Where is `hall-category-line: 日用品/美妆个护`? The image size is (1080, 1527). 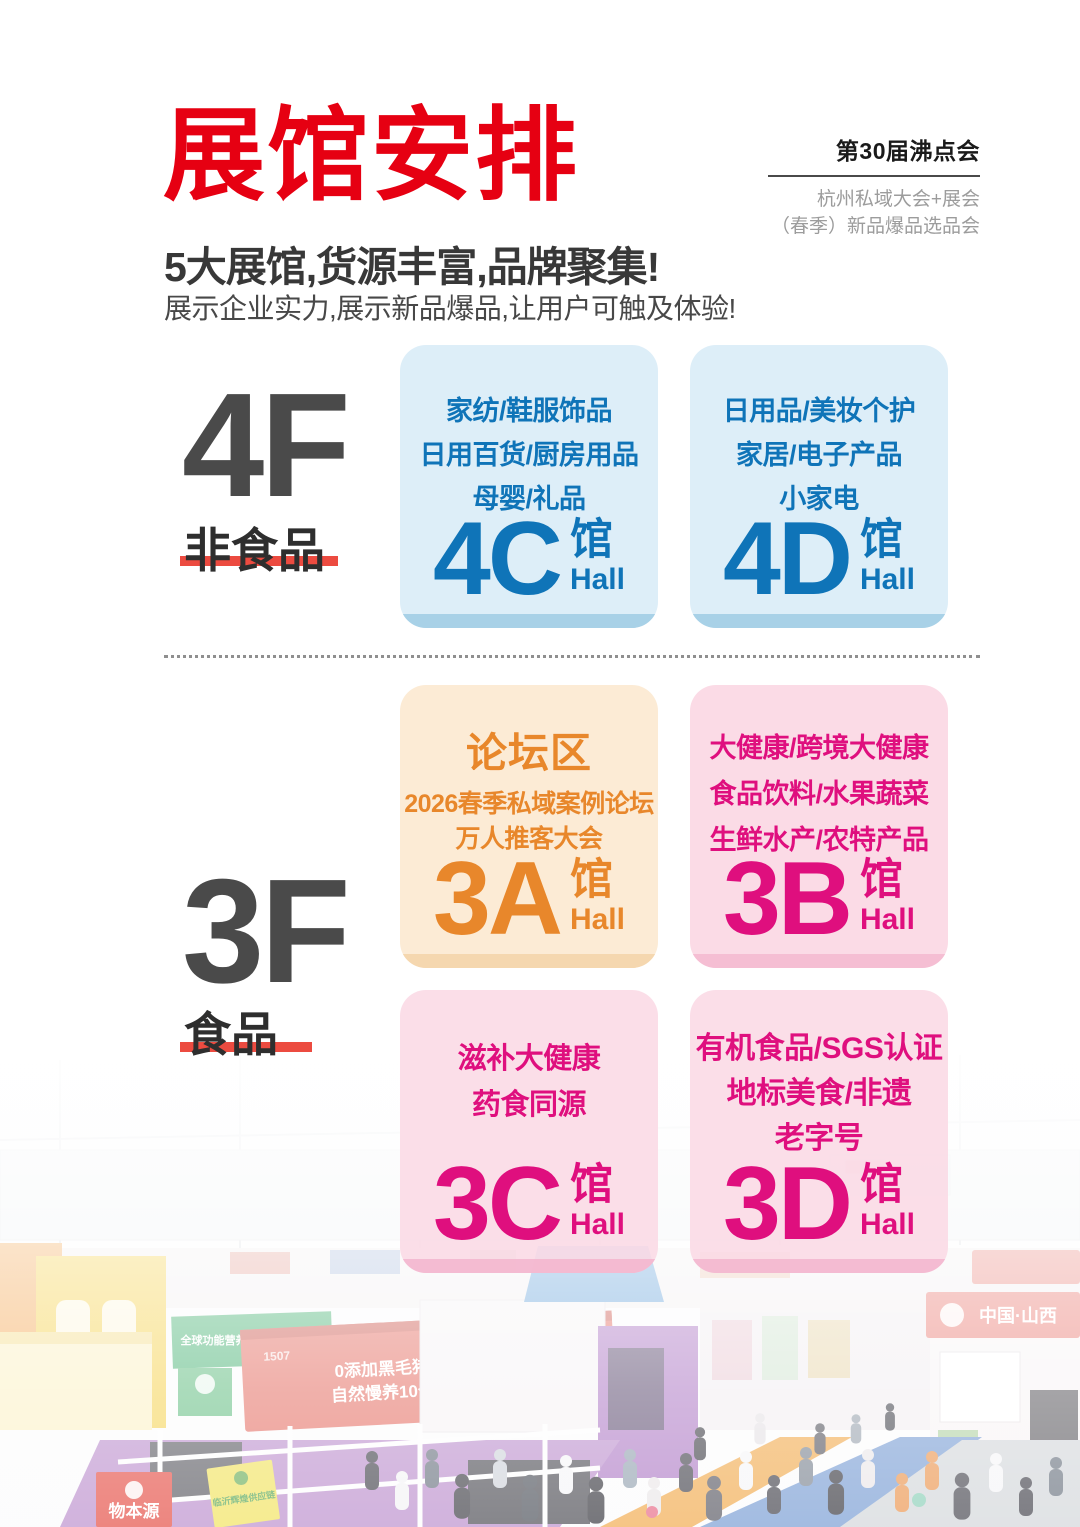
hall-category-line: 日用品/美妆个护 is located at coordinates (819, 411).